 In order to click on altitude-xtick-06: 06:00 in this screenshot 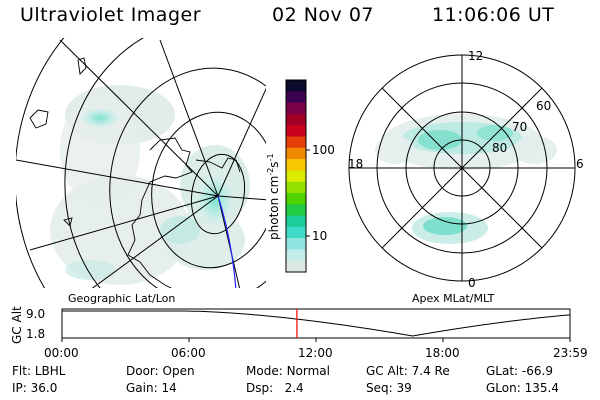, I will do `click(188, 353)`.